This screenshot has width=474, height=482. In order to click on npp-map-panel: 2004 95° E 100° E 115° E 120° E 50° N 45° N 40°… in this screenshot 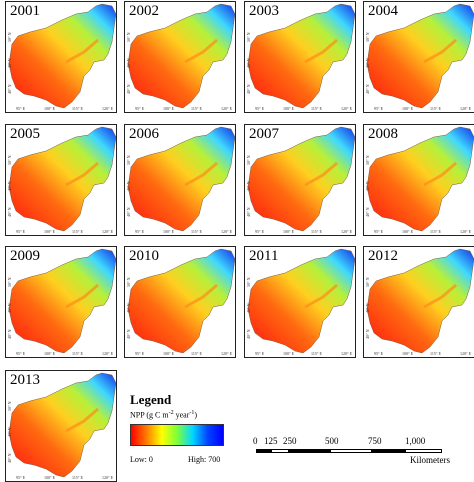, I will do `click(418, 57)`.